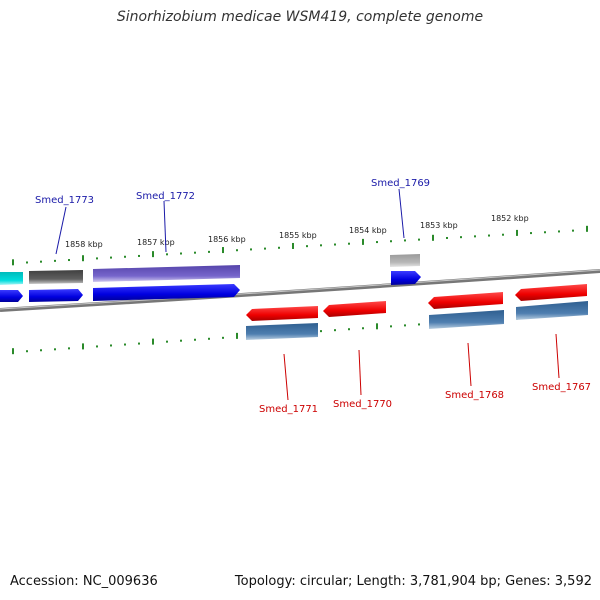 The width and height of the screenshot is (600, 600). What do you see at coordinates (84, 244) in the screenshot?
I see `scale-label: 1858 kbp` at bounding box center [84, 244].